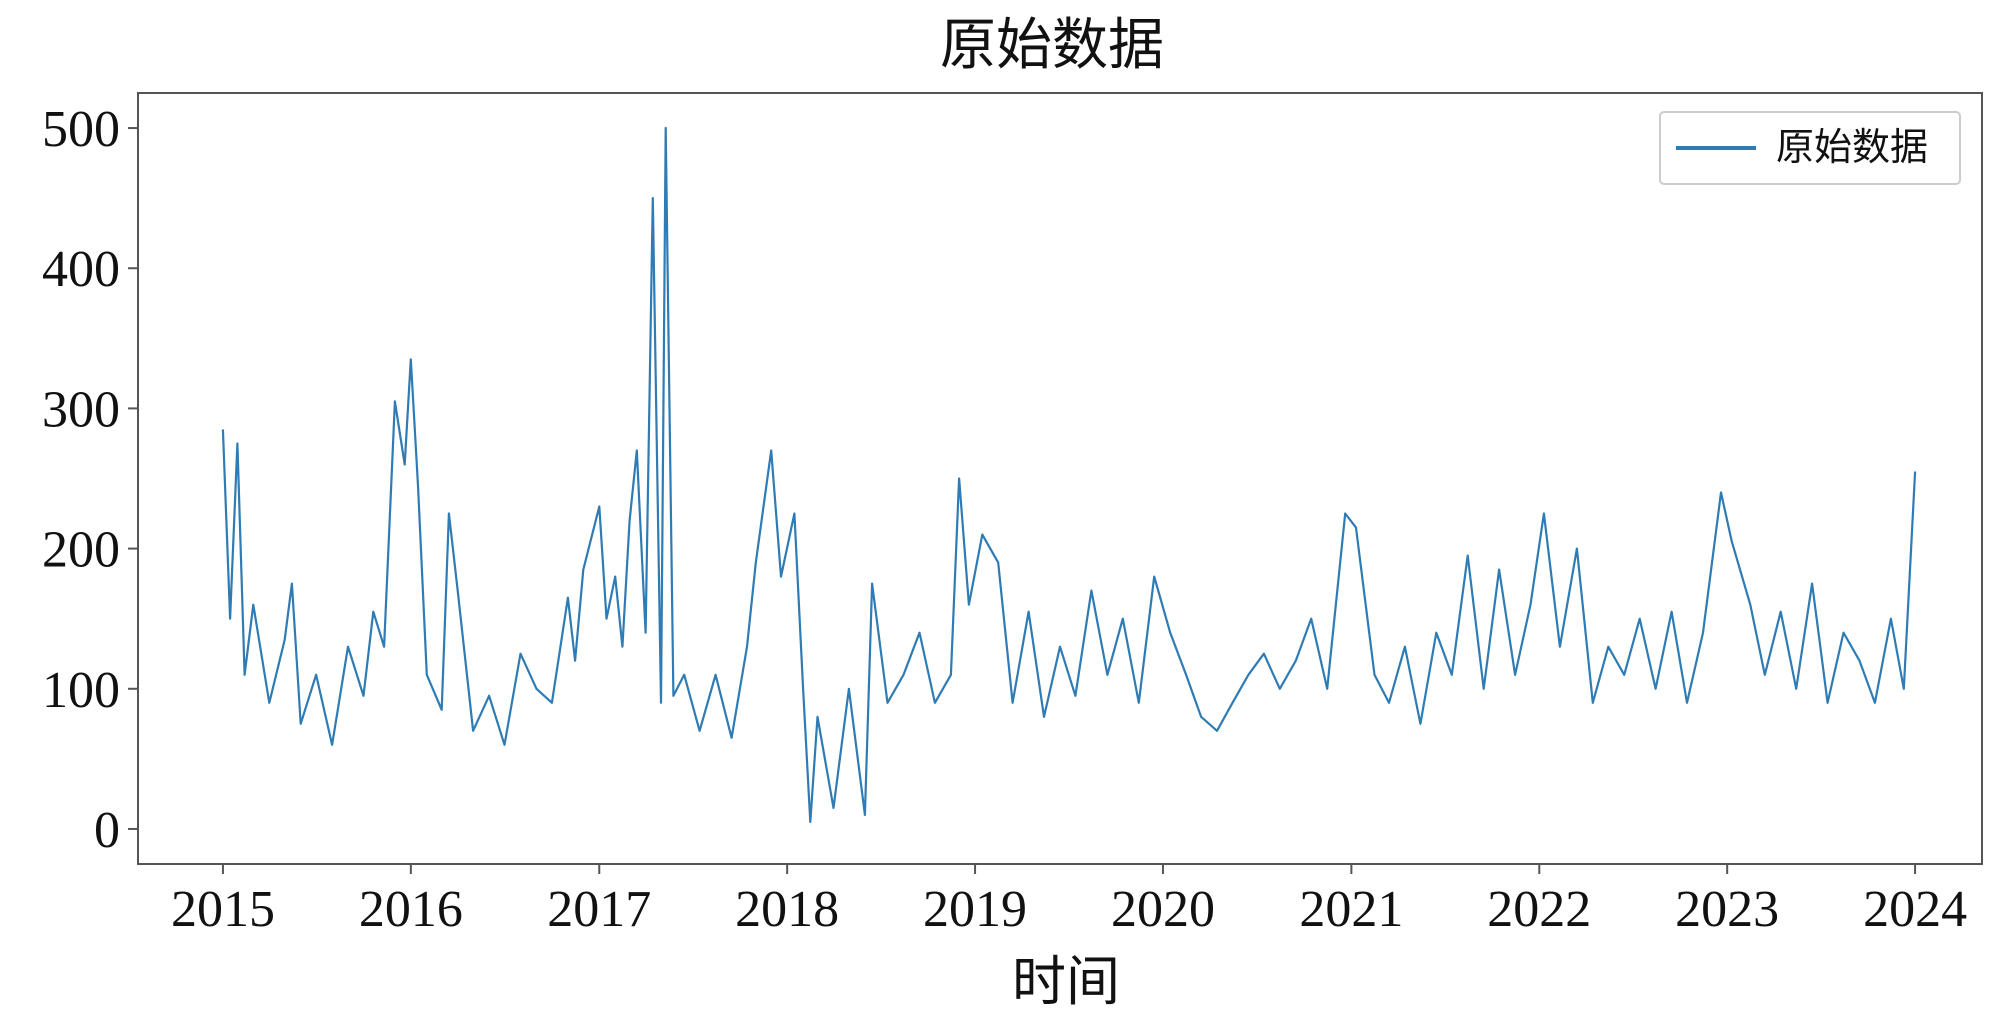 This screenshot has height=1024, width=2000. What do you see at coordinates (1069, 901) in the screenshot?
I see `x-axis: 2015 2016 2017 2018 2019 2020 2021 2022 2023 2024` at bounding box center [1069, 901].